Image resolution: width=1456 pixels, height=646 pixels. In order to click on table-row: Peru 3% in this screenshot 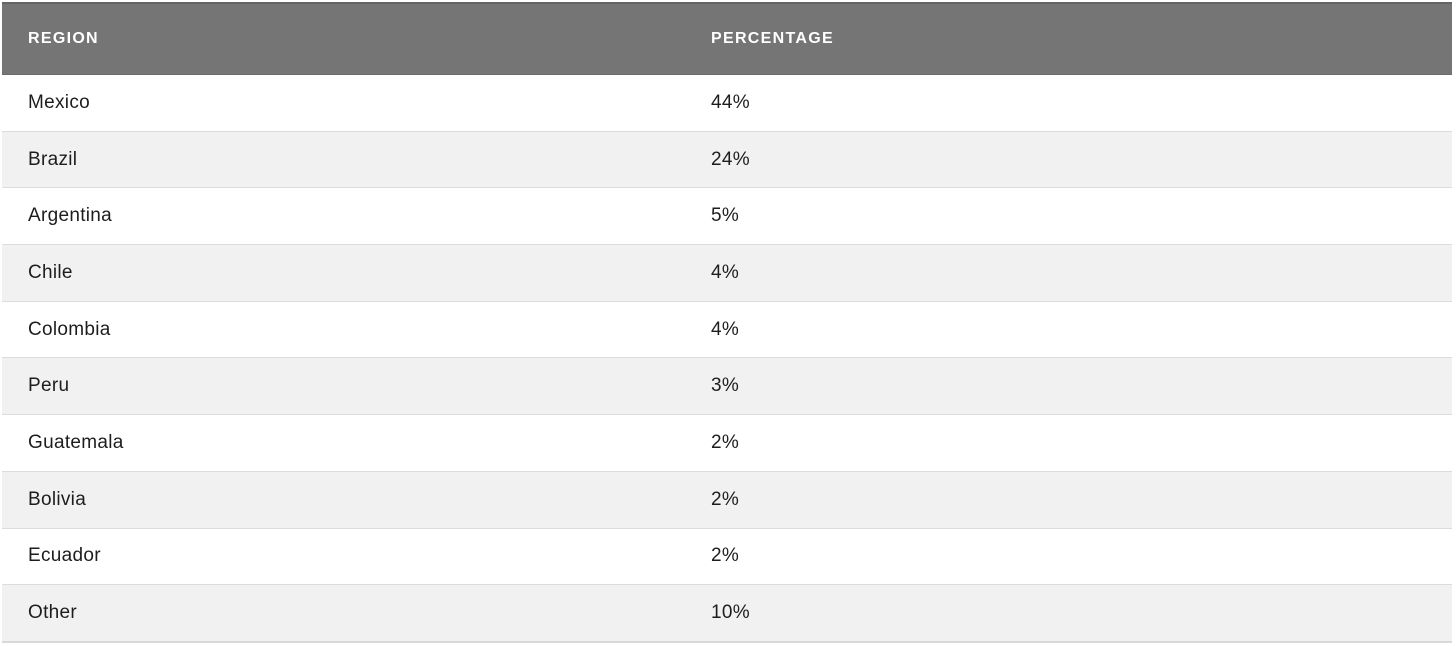, I will do `click(727, 386)`.